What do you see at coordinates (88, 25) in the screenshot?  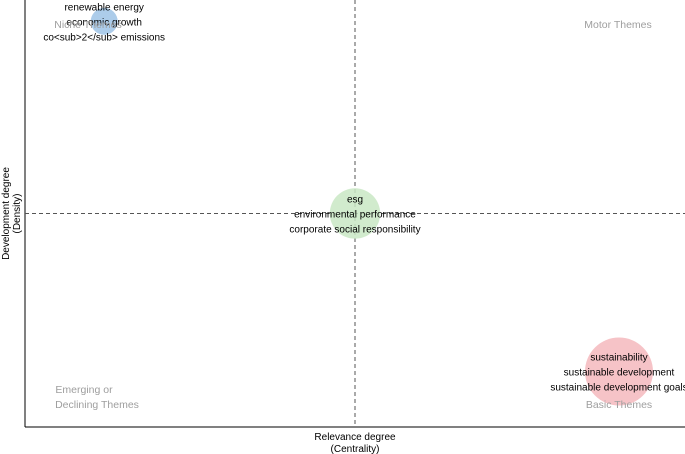 I see `quadrant-label-niche-themes: Niche Themes` at bounding box center [88, 25].